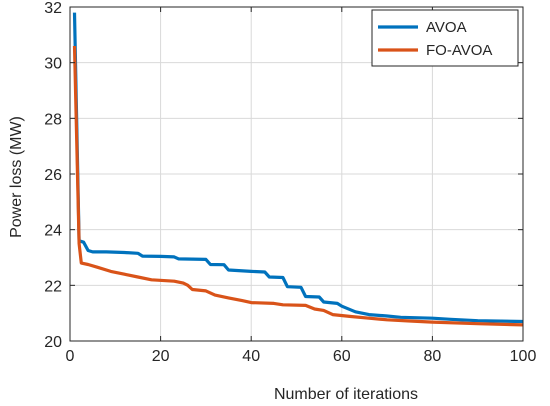  I want to click on x-tick-label: 100, so click(523, 356).